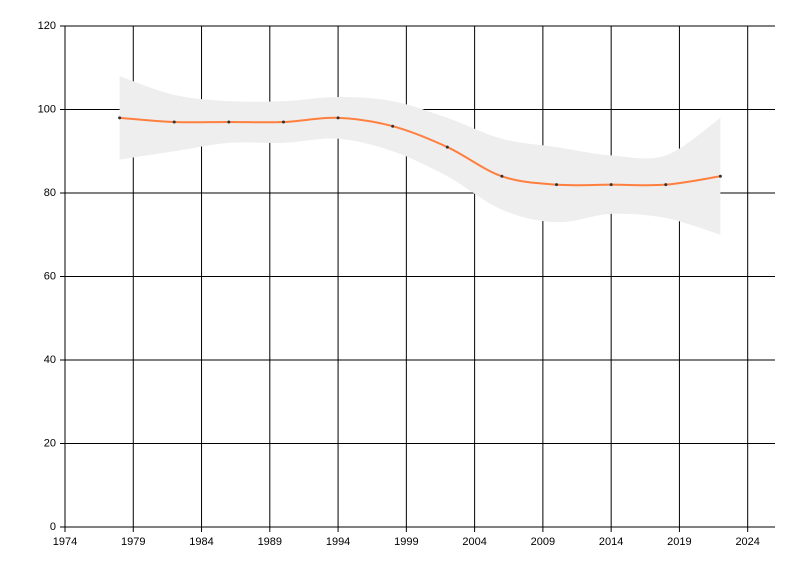  I want to click on x-tick-label: 1994, so click(338, 542).